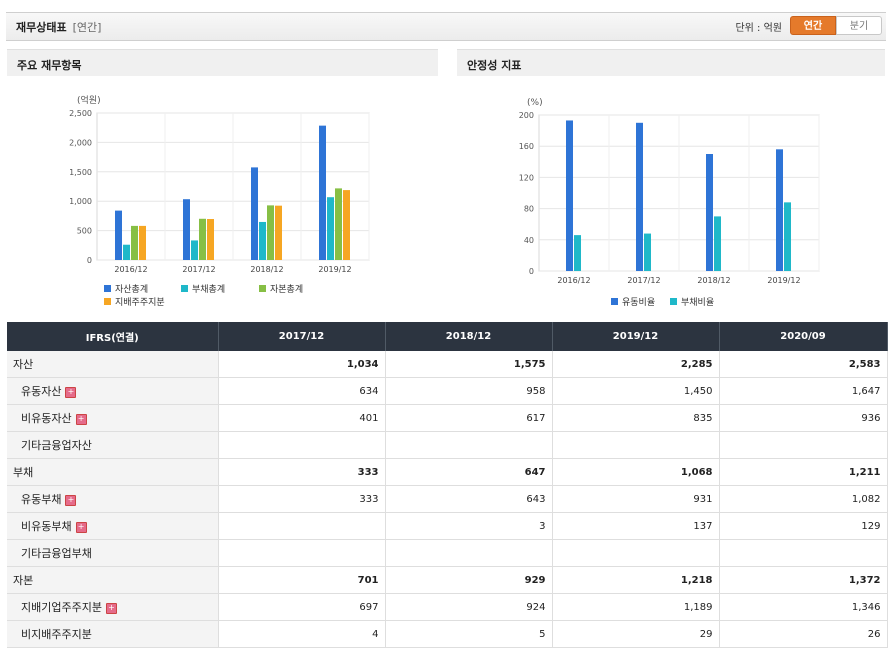 The width and height of the screenshot is (894, 661). What do you see at coordinates (56, 553) in the screenshot?
I see `row-label-text: 기타금융업부채` at bounding box center [56, 553].